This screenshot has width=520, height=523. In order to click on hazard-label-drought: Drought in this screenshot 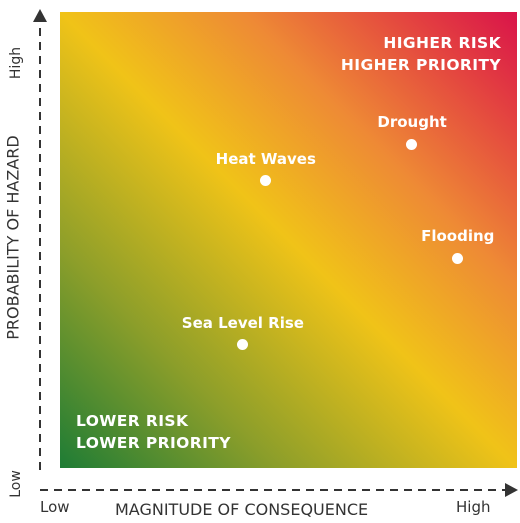, I will do `click(412, 122)`.